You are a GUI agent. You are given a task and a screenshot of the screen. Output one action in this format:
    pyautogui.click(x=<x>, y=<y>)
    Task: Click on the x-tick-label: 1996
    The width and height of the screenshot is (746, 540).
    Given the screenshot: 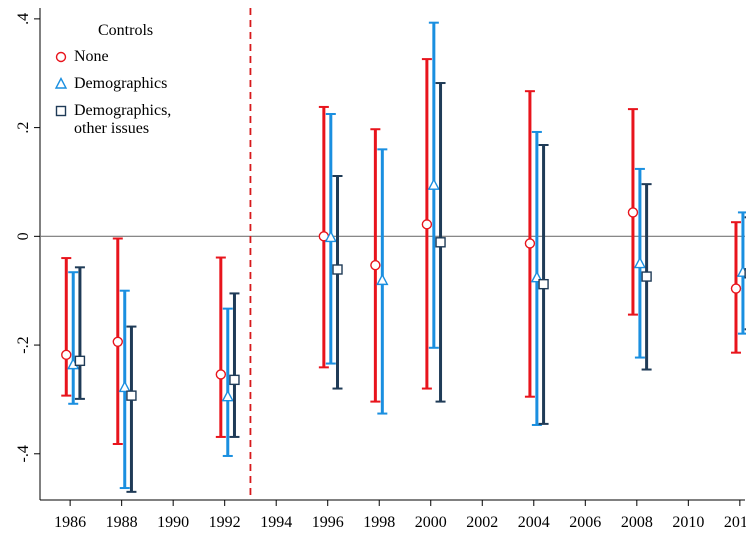 What is the action you would take?
    pyautogui.click(x=328, y=522)
    